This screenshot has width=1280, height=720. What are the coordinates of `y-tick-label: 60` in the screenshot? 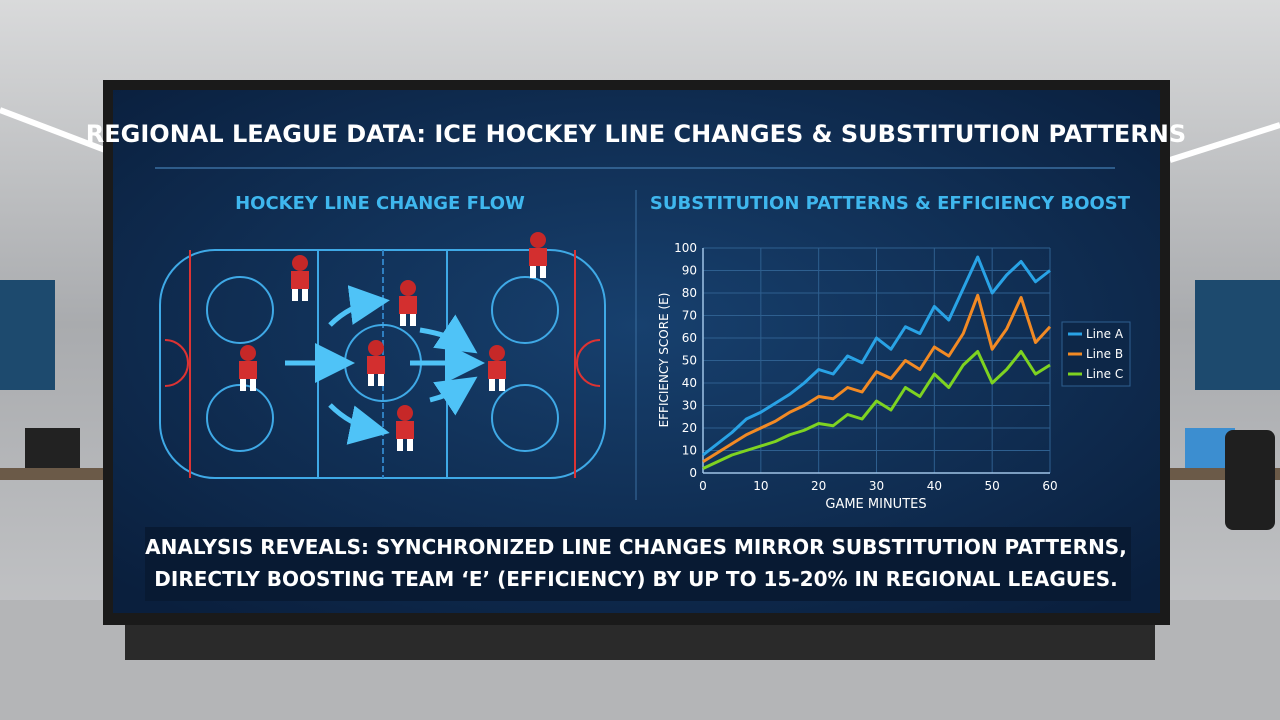 It's located at (689, 338).